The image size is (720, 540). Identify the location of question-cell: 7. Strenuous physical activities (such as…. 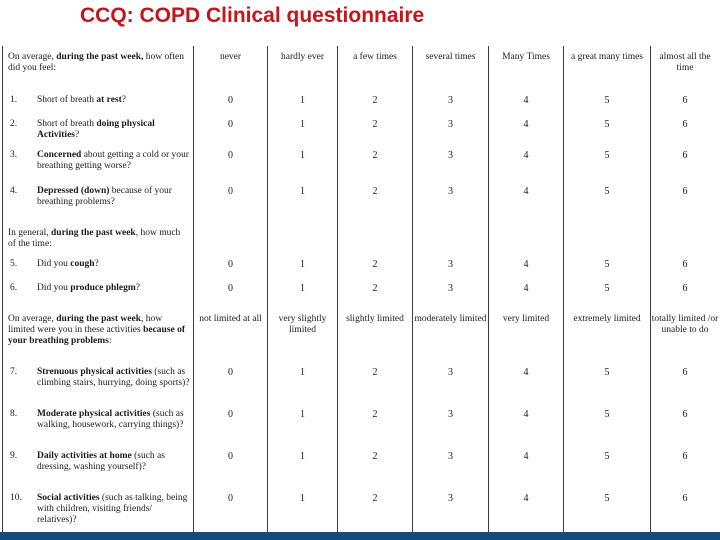
(98, 385).